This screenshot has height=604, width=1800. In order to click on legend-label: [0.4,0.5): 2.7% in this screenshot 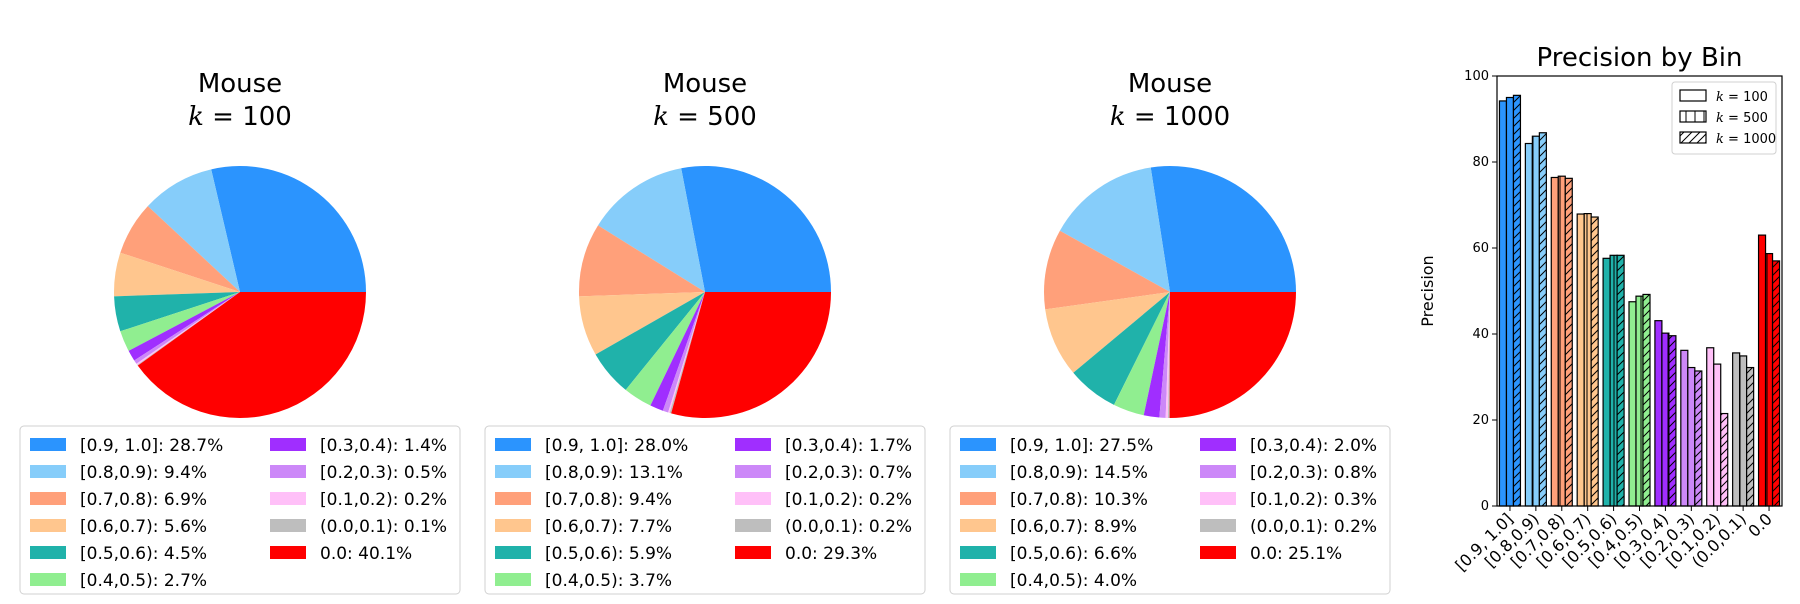, I will do `click(143, 581)`.